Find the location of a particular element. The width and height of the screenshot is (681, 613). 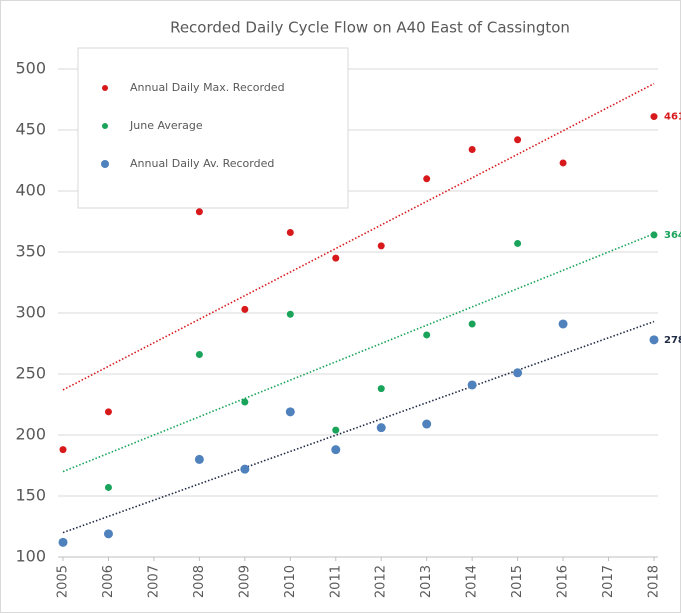

x-tick-label: 2015 is located at coordinates (517, 581).